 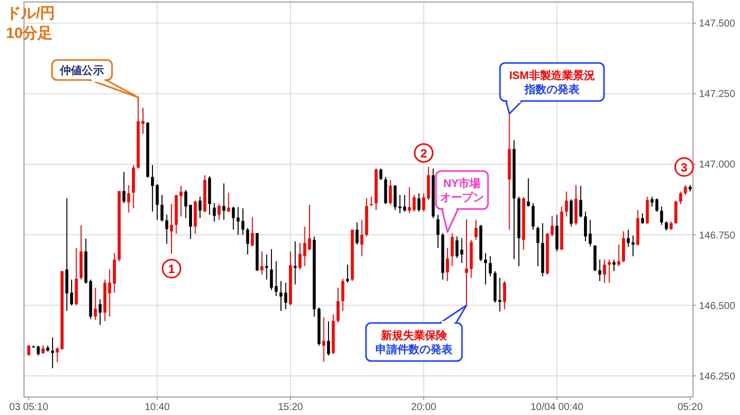 I want to click on annotation: ISM非製造業景況指数の発表, so click(x=552, y=82).